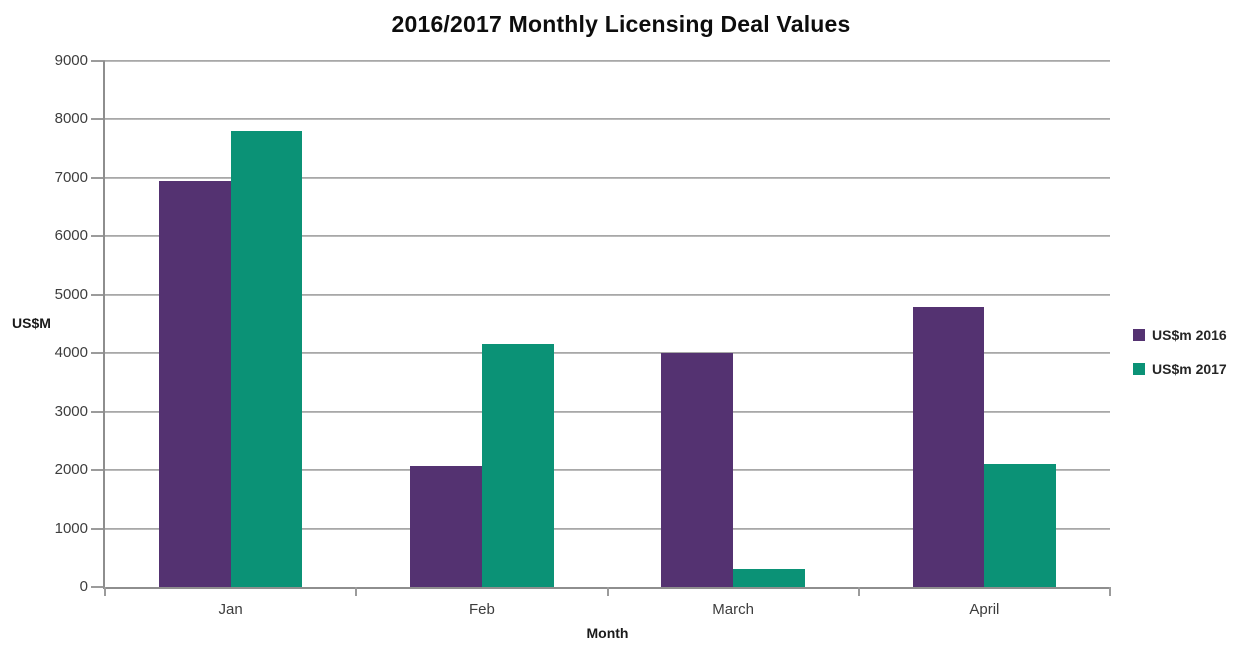  What do you see at coordinates (31, 323) in the screenshot?
I see `y-axis-title: US$M` at bounding box center [31, 323].